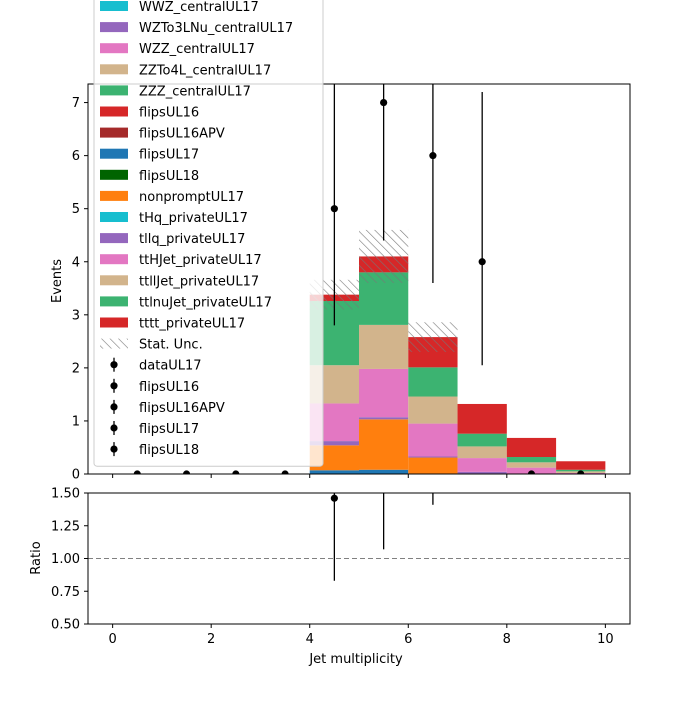 This screenshot has width=700, height=704. Describe the element at coordinates (211, 639) in the screenshot. I see `x-tick-label: 2` at that location.